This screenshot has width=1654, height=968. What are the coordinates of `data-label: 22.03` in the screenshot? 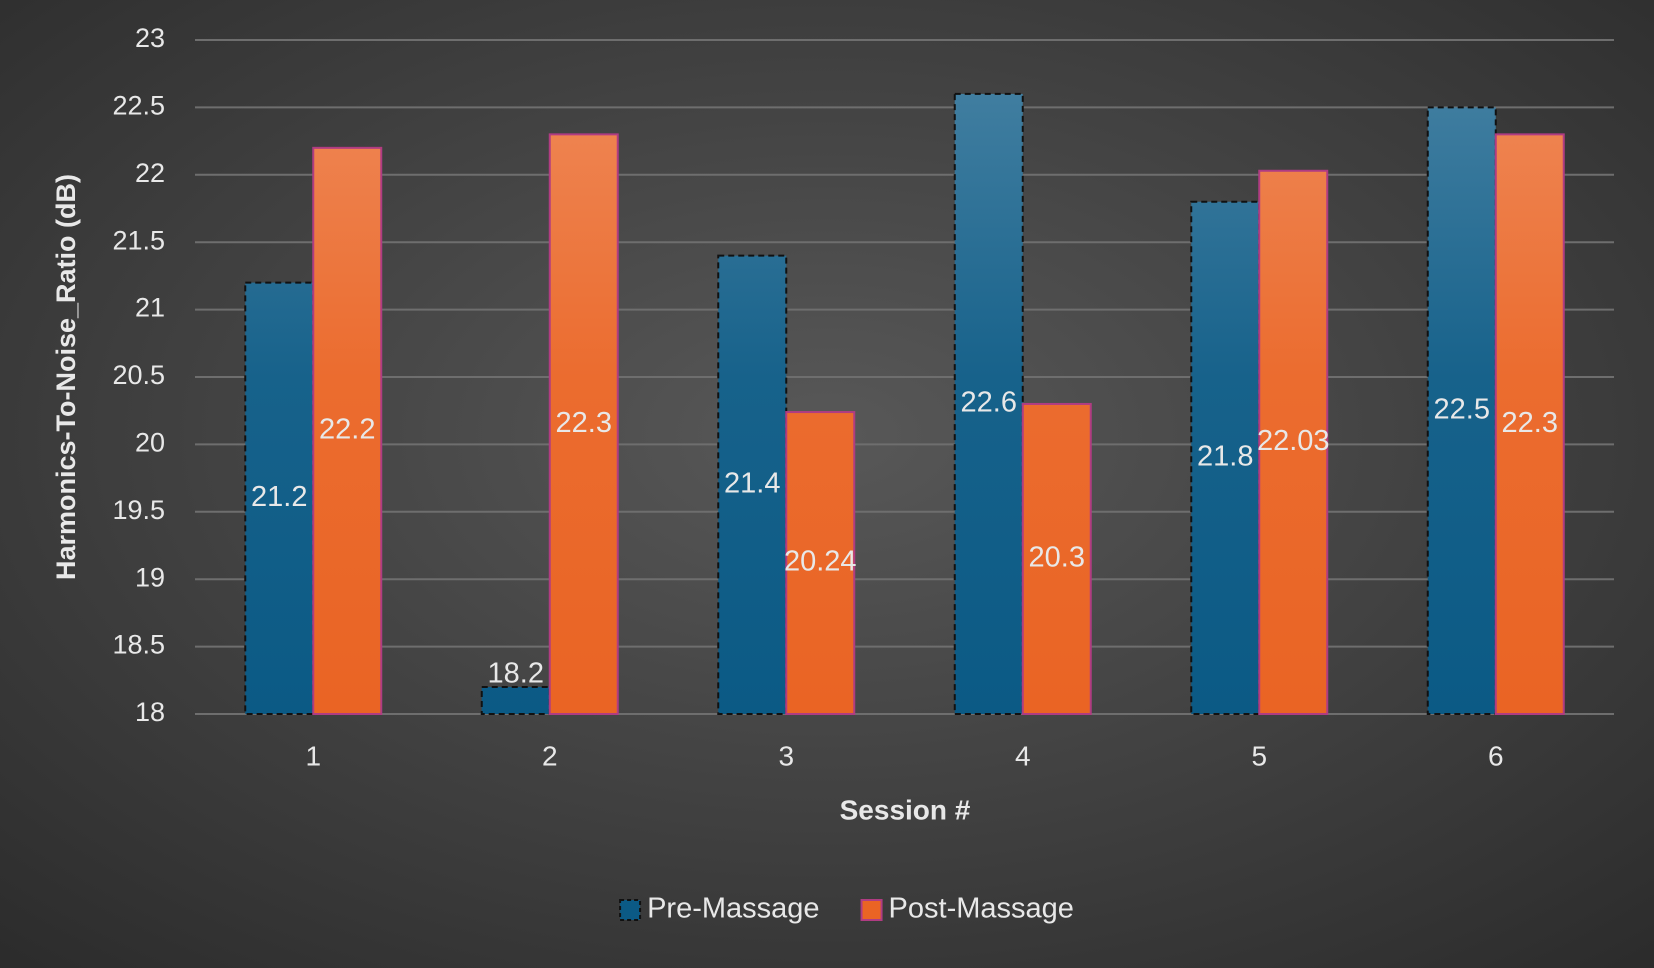 It's located at (1293, 441).